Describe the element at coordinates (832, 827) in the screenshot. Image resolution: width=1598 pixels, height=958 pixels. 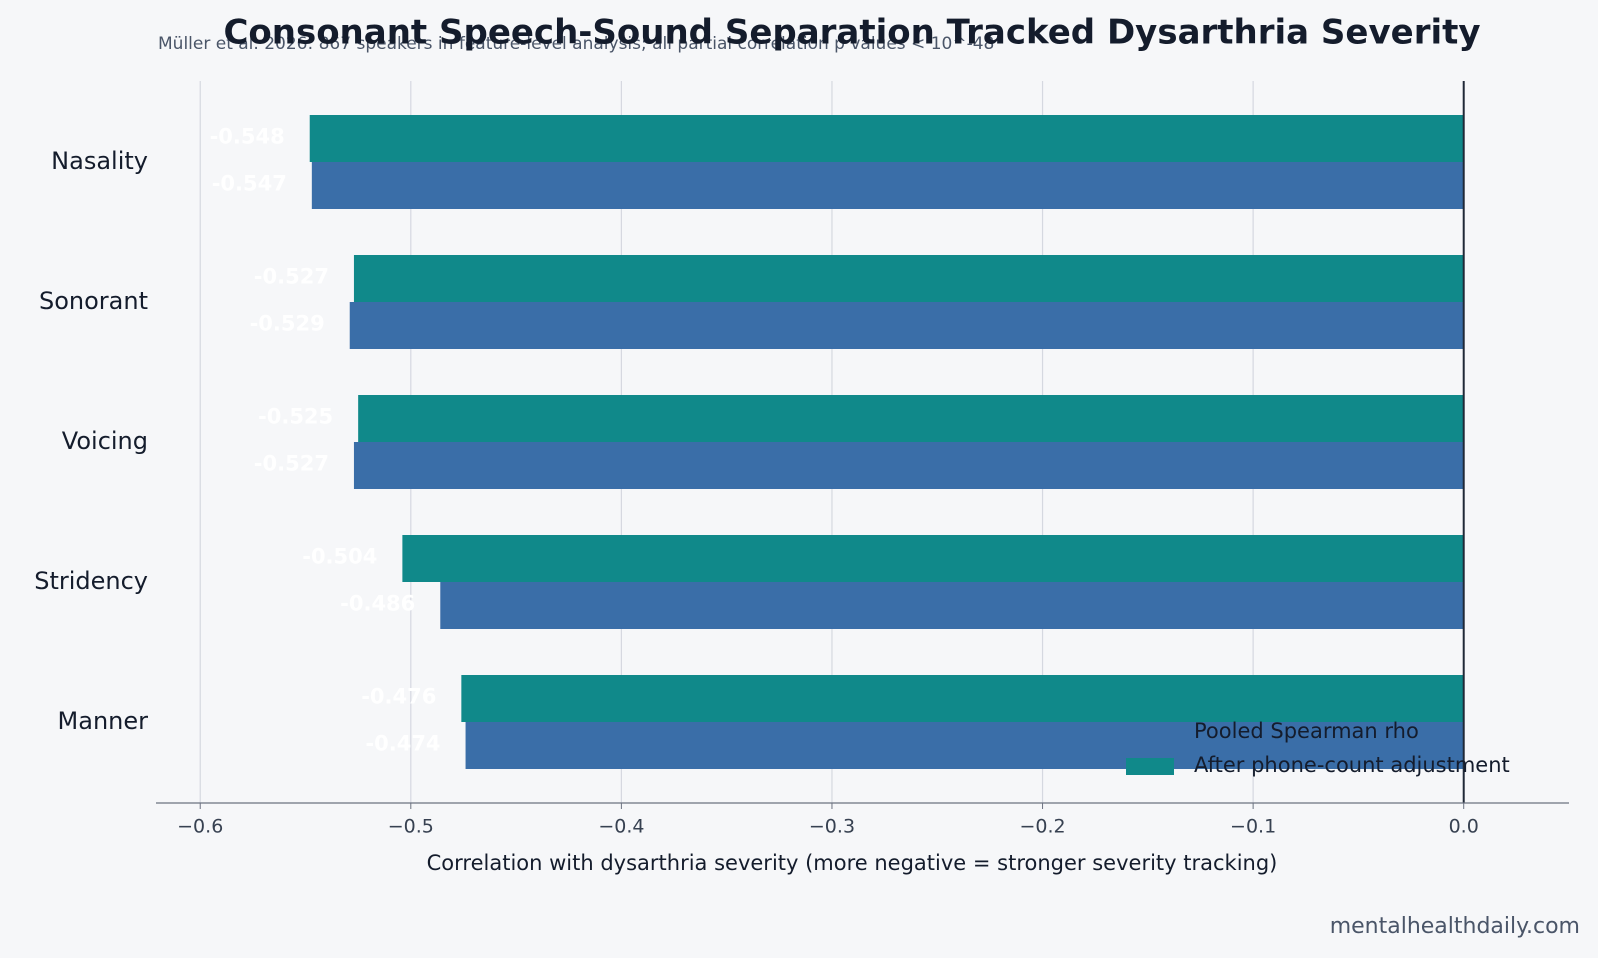
I see `x-tick-label: −0.3` at that location.